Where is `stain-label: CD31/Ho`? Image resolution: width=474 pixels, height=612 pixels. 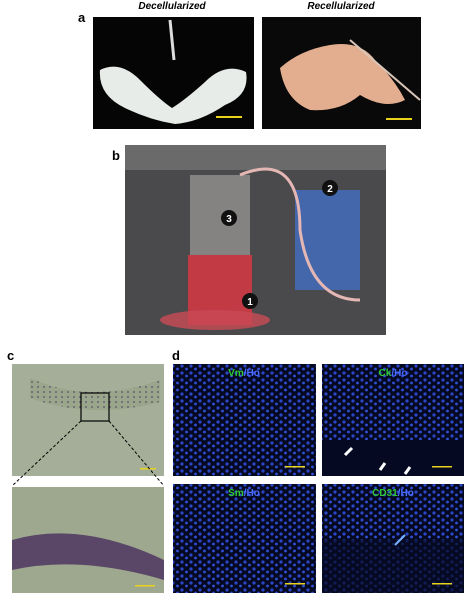 stain-label: CD31/Ho is located at coordinates (393, 493).